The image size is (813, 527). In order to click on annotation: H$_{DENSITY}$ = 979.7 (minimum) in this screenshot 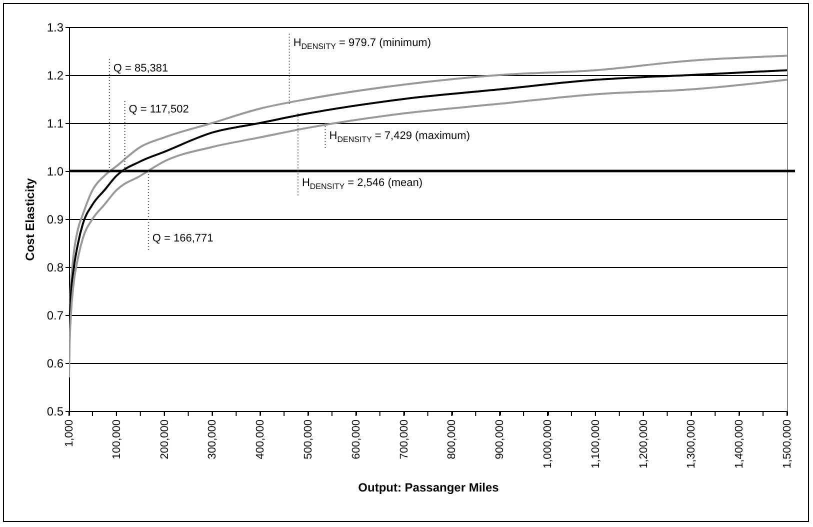, I will do `click(362, 44)`.